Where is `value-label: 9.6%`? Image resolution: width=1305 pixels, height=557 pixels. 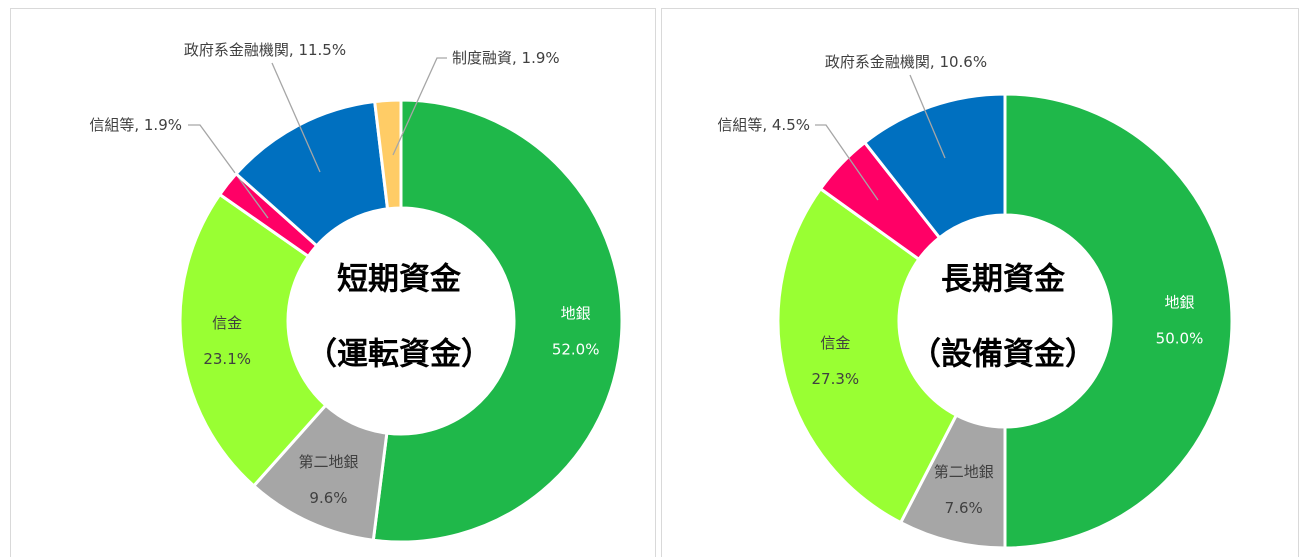 value-label: 9.6% is located at coordinates (328, 498).